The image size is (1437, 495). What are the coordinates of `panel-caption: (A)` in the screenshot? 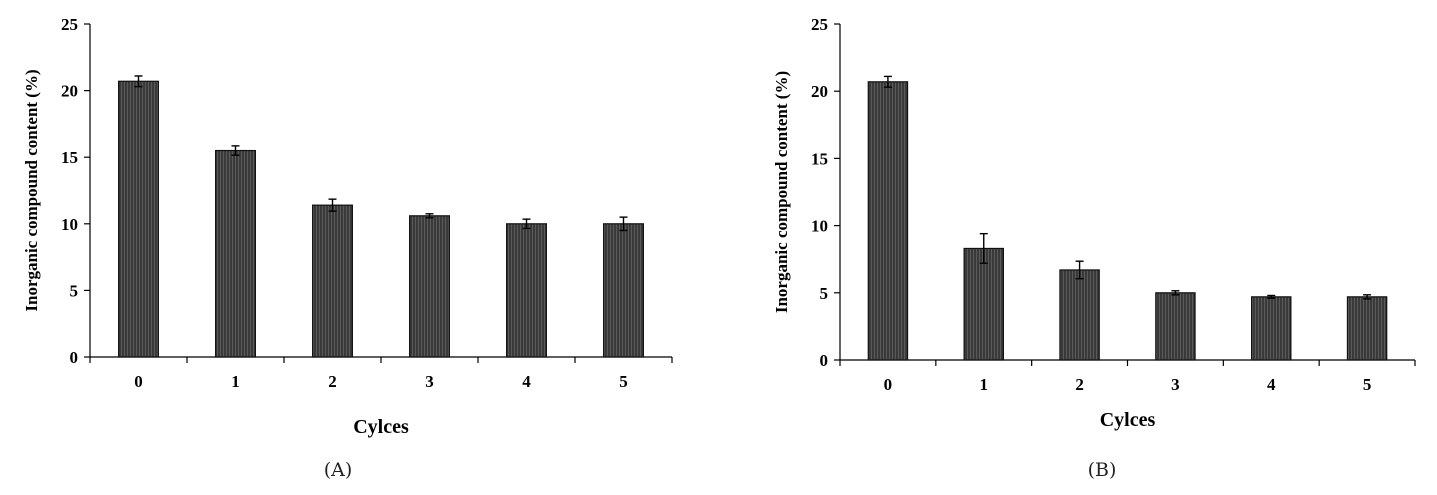 It's located at (338, 470).